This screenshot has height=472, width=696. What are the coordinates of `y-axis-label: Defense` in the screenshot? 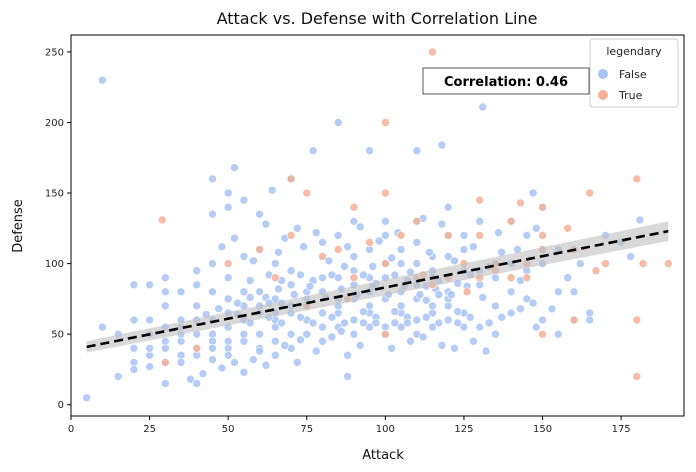 It's located at (18, 226).